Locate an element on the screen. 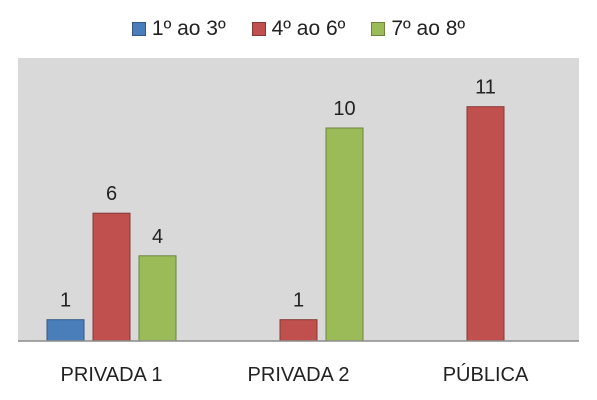 Image resolution: width=597 pixels, height=400 pixels. legend-item-2: 4º ao 6º is located at coordinates (298, 29).